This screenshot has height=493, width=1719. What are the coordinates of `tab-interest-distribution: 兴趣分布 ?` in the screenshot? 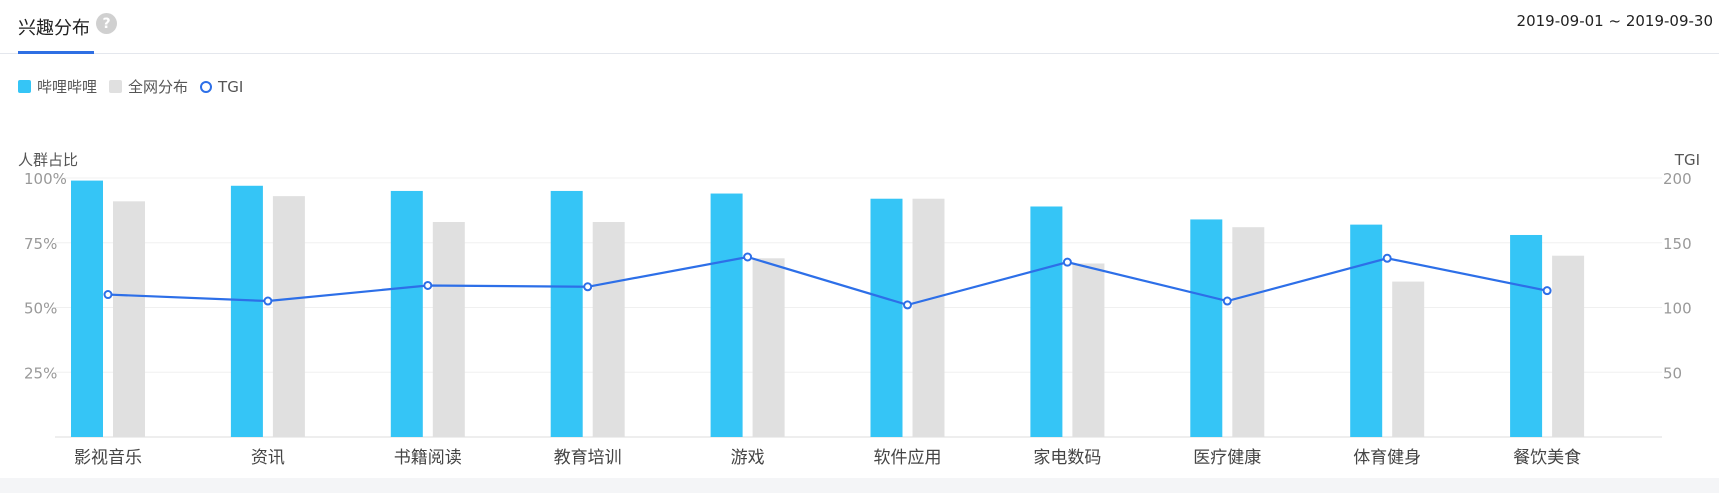 It's located at (67, 26).